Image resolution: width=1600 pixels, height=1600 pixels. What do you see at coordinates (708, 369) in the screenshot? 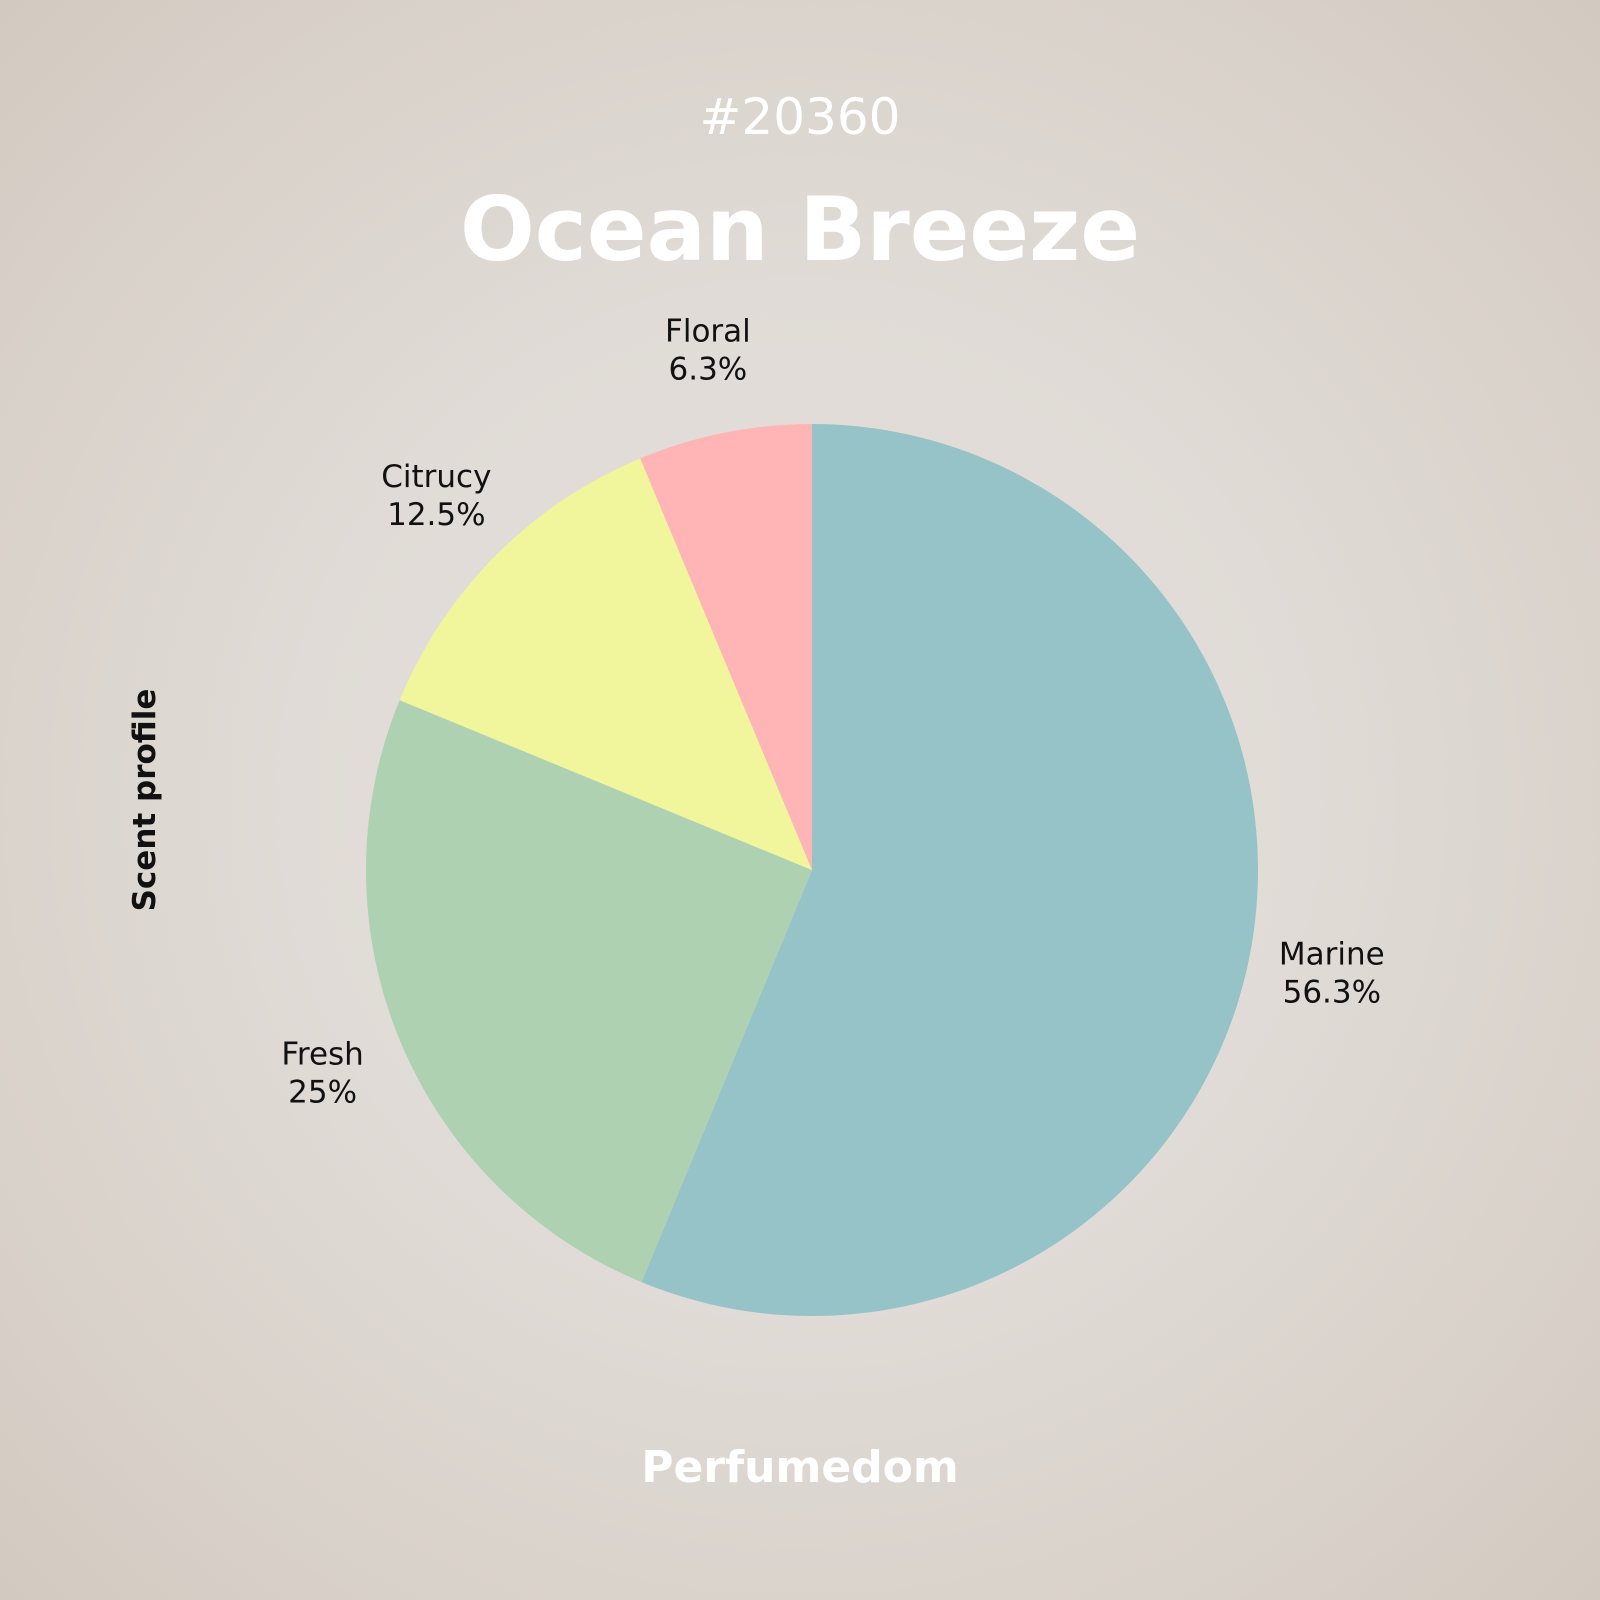
I see `slice-value-floral: 6.3%` at bounding box center [708, 369].